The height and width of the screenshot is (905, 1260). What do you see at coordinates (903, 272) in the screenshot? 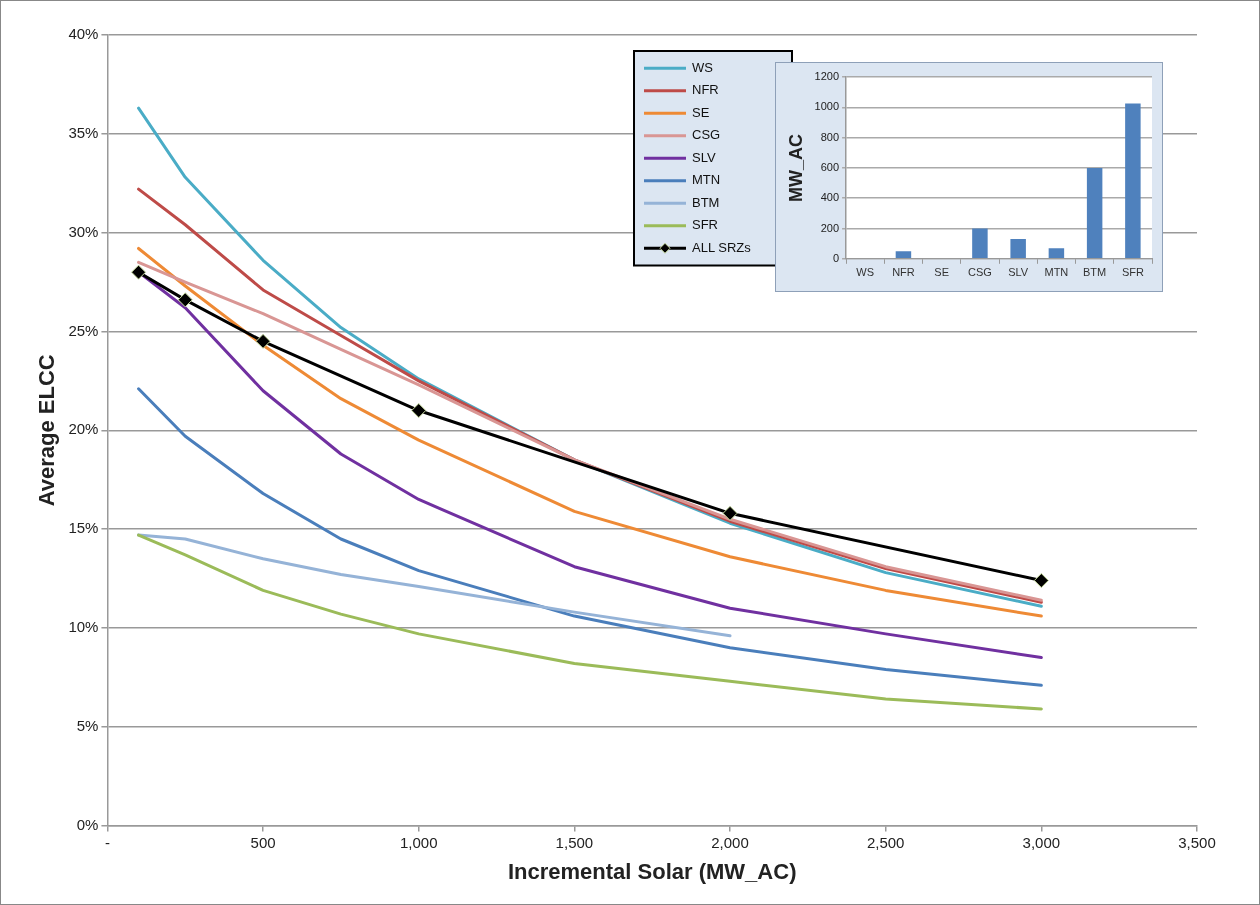
I see `x-tick-label: NFR` at bounding box center [903, 272].